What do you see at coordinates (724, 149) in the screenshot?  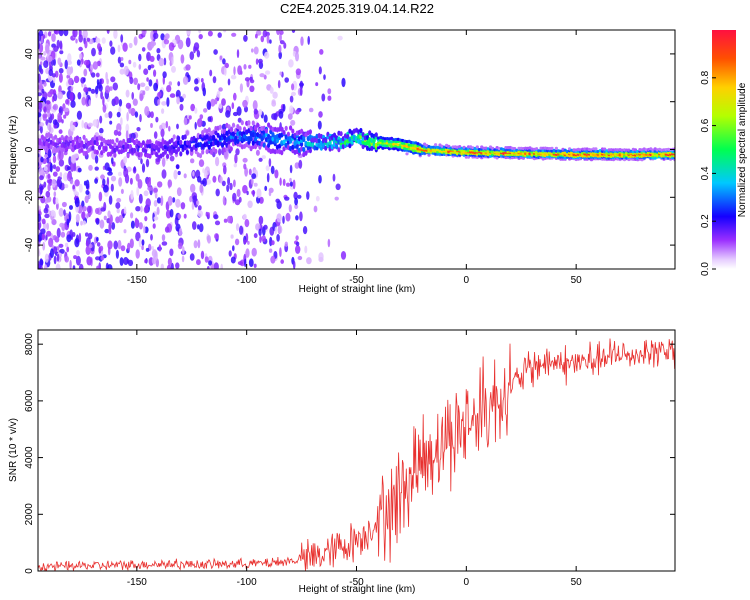 I see `colorbar-gradient` at bounding box center [724, 149].